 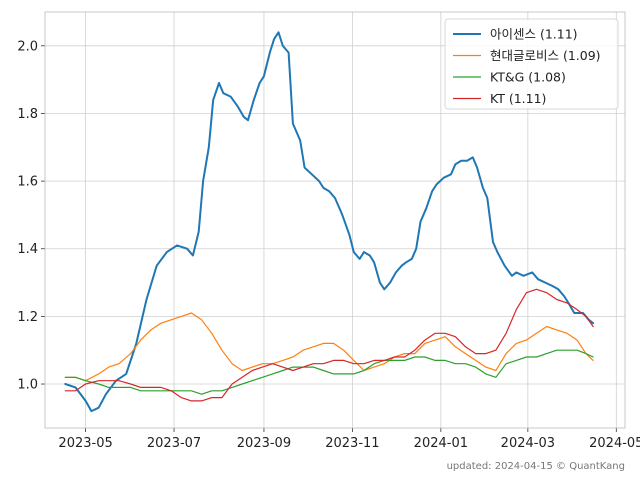 I want to click on legend-label: KT&G (1.08), so click(x=528, y=77).